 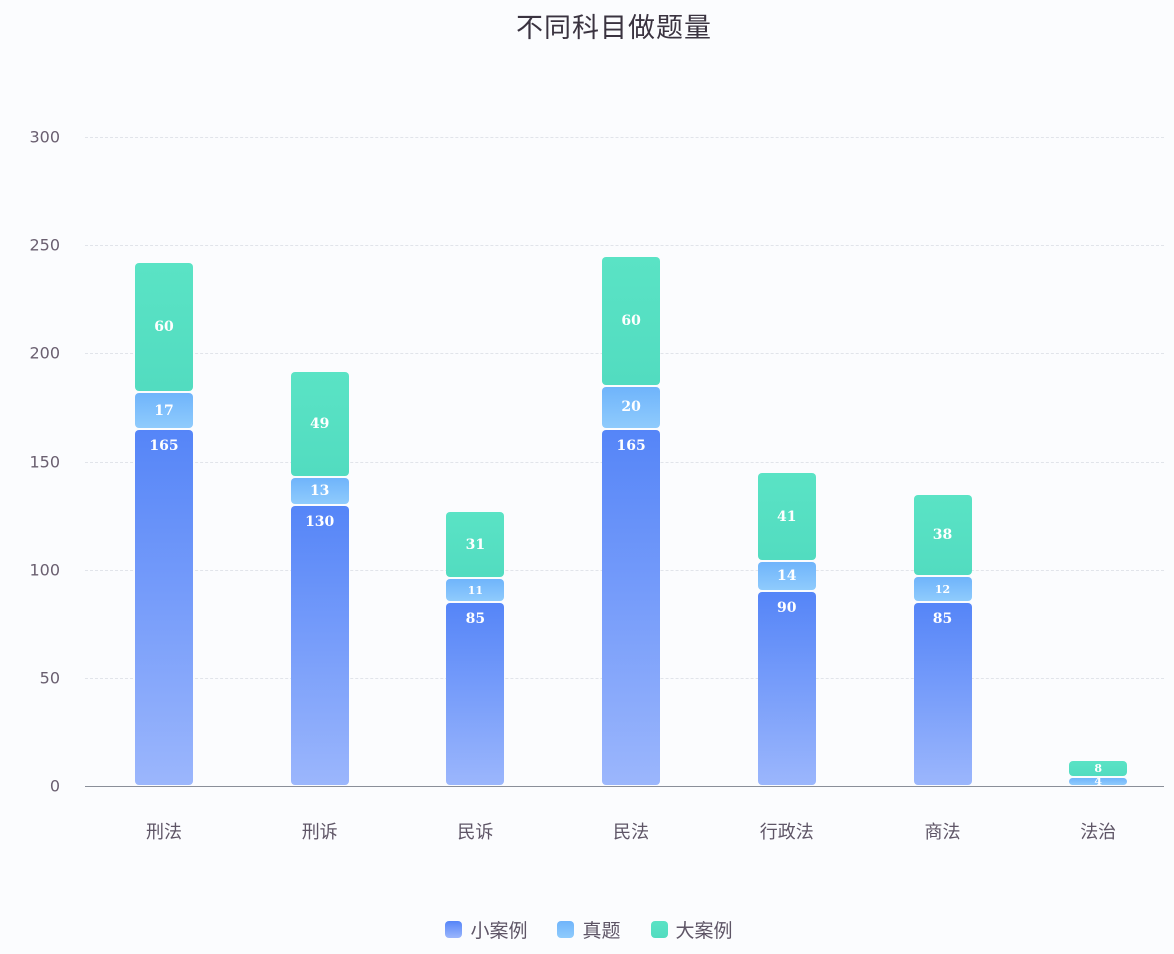 What do you see at coordinates (54, 786) in the screenshot?
I see `y-tick-label: 0` at bounding box center [54, 786].